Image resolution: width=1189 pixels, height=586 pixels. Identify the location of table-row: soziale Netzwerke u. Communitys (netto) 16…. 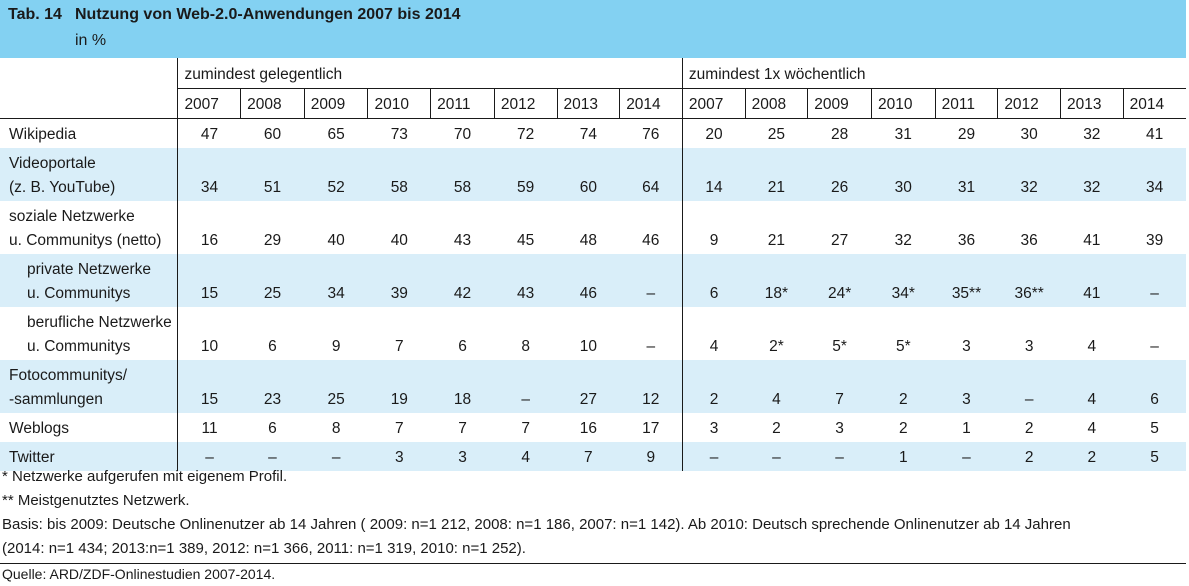
(593, 227).